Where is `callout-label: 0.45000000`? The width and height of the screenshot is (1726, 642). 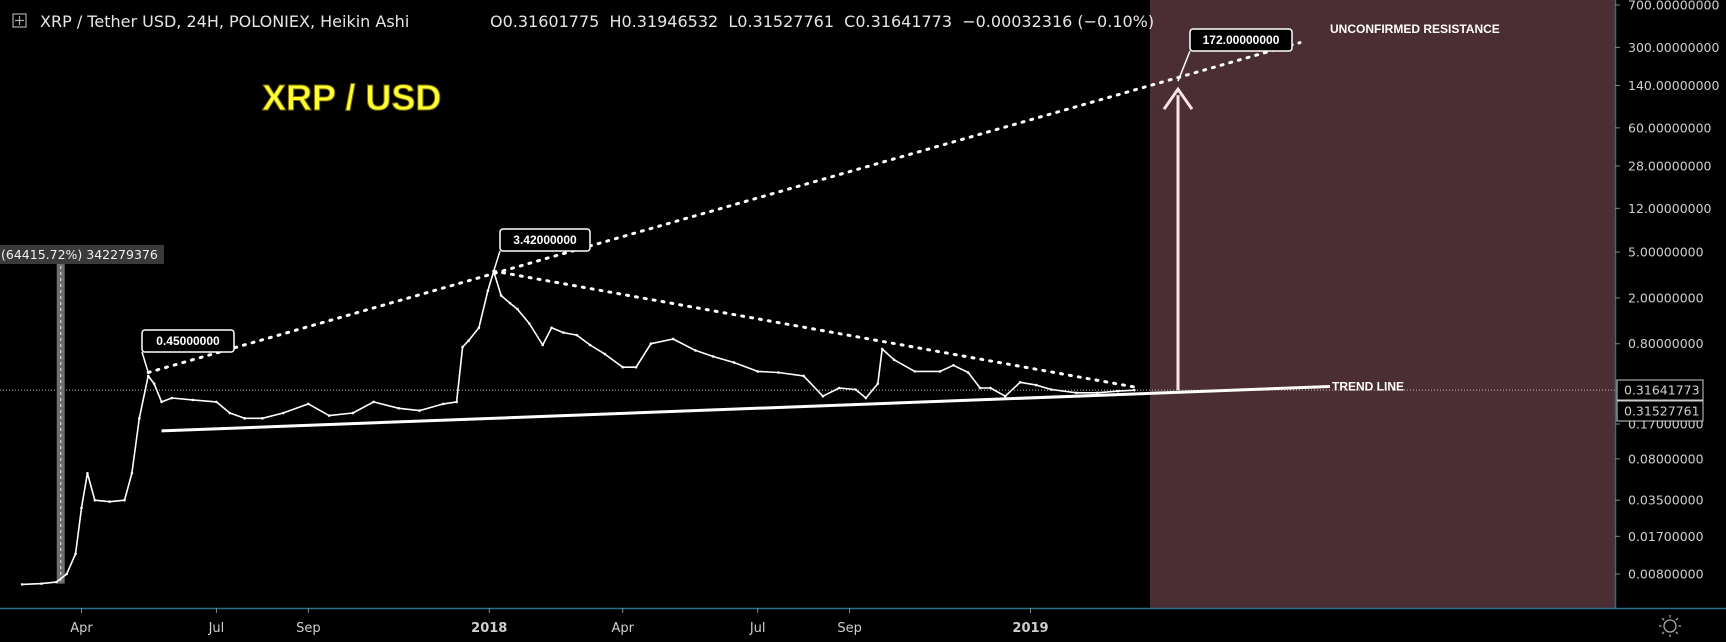 callout-label: 0.45000000 is located at coordinates (188, 341).